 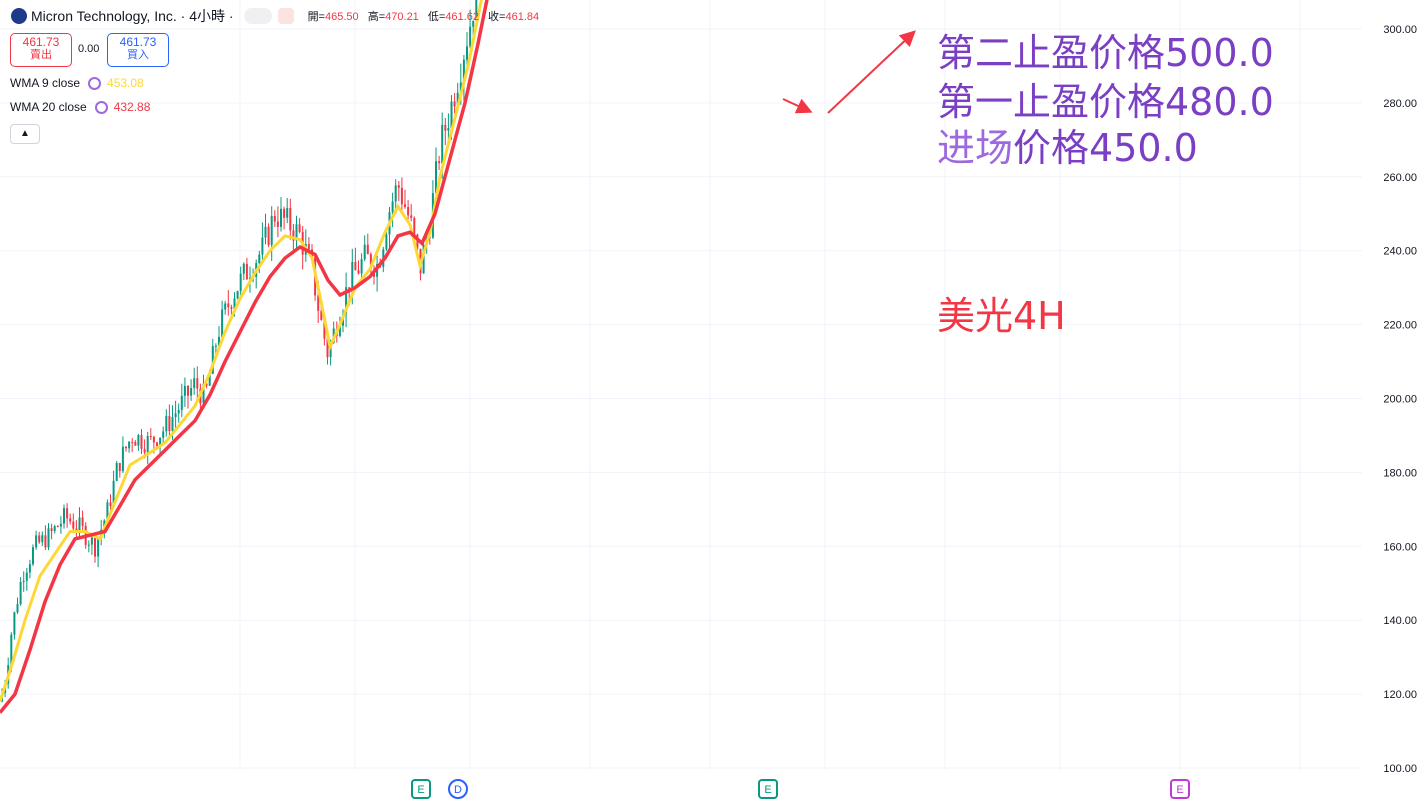 I want to click on buy-button: 461.73 買入, so click(x=138, y=50).